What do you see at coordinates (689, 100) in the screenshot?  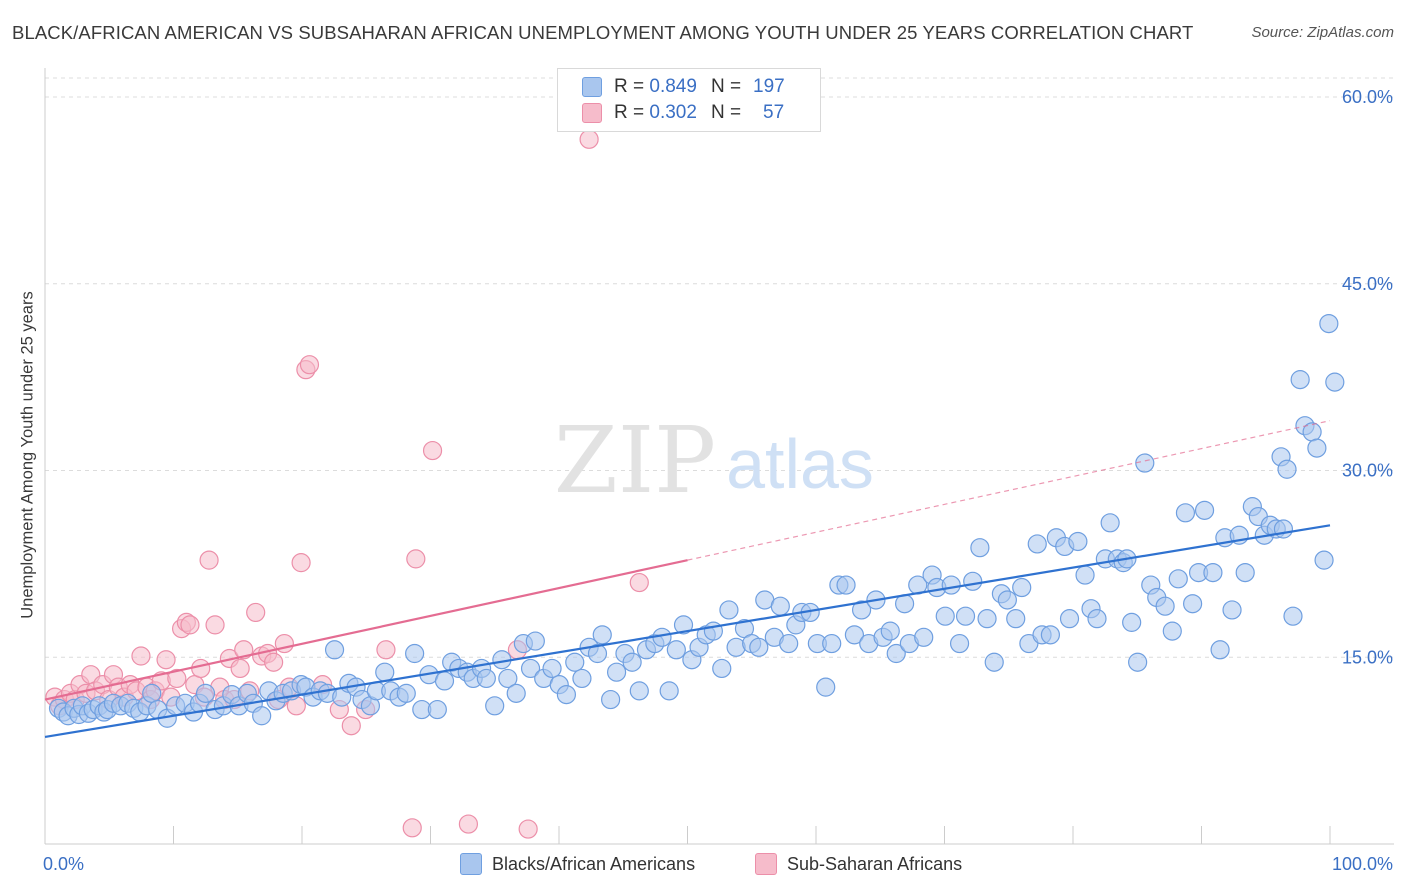 I see `correlation-legend: R = 0.849 N = 197 R = 0.302 N = 57` at bounding box center [689, 100].